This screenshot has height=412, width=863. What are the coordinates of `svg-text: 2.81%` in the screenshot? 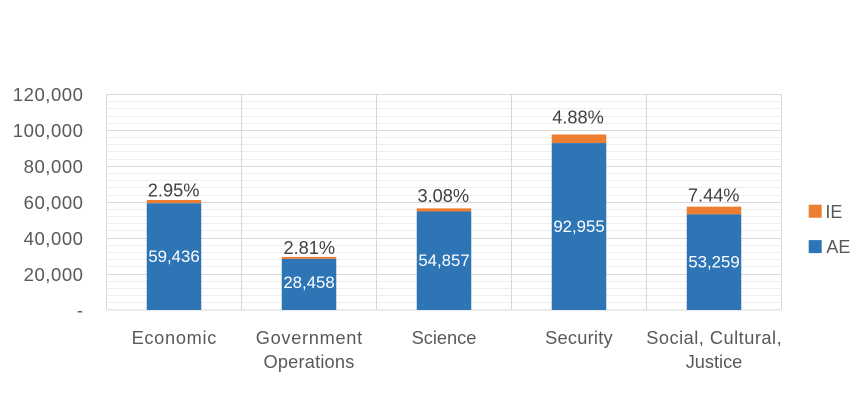 It's located at (310, 248).